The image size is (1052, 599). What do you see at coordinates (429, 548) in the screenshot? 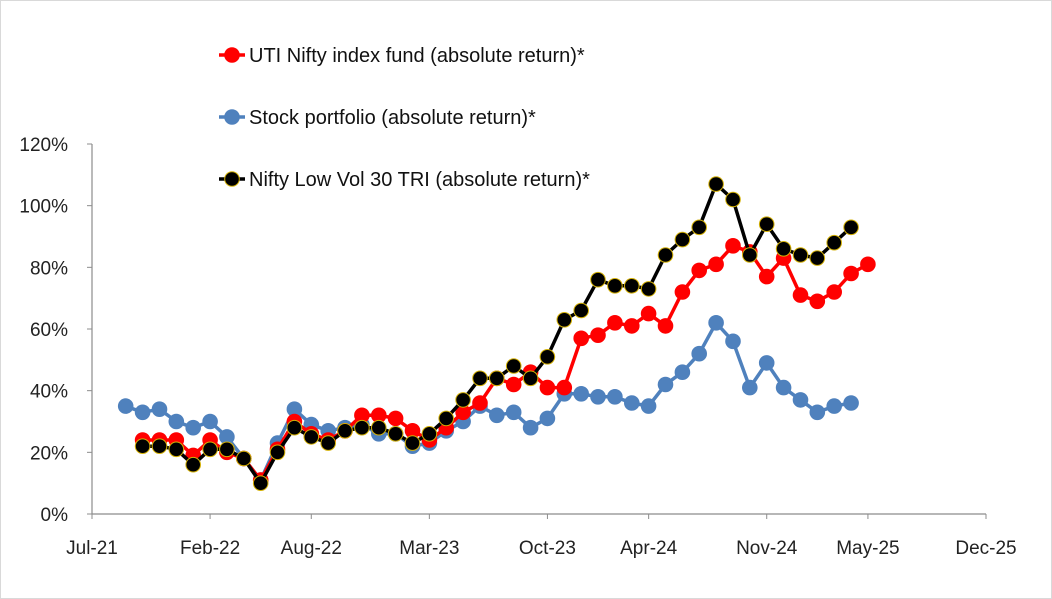
I see `x-tick-label: Mar-23` at bounding box center [429, 548].